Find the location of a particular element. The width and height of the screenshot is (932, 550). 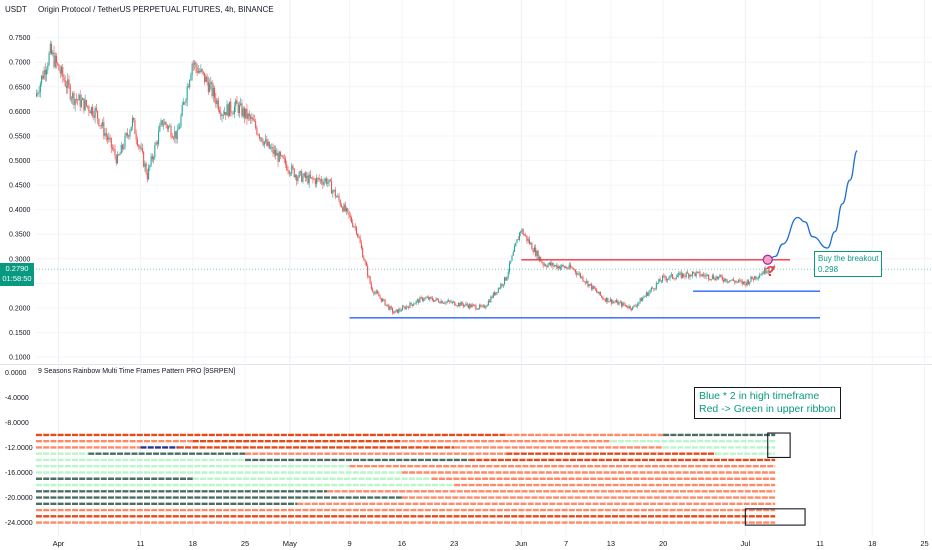

x-tick-label: Apr is located at coordinates (59, 543).